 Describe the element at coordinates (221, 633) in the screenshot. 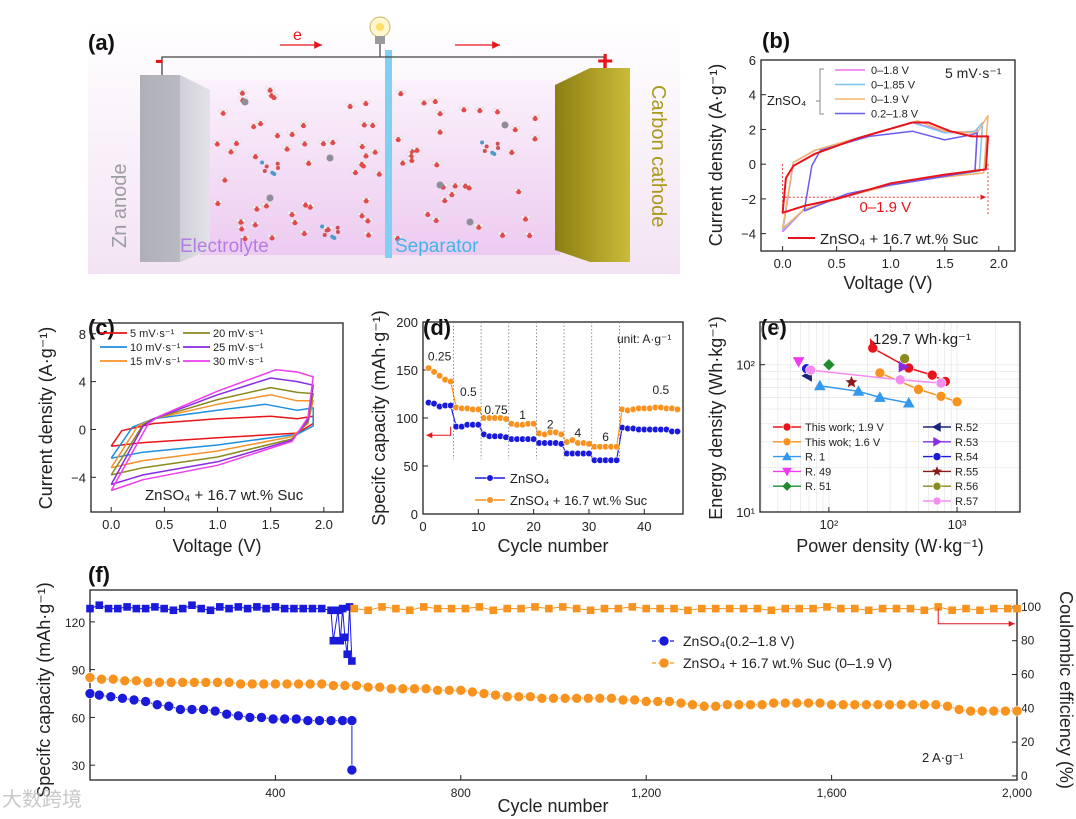

I see `series-znso4-ce` at that location.